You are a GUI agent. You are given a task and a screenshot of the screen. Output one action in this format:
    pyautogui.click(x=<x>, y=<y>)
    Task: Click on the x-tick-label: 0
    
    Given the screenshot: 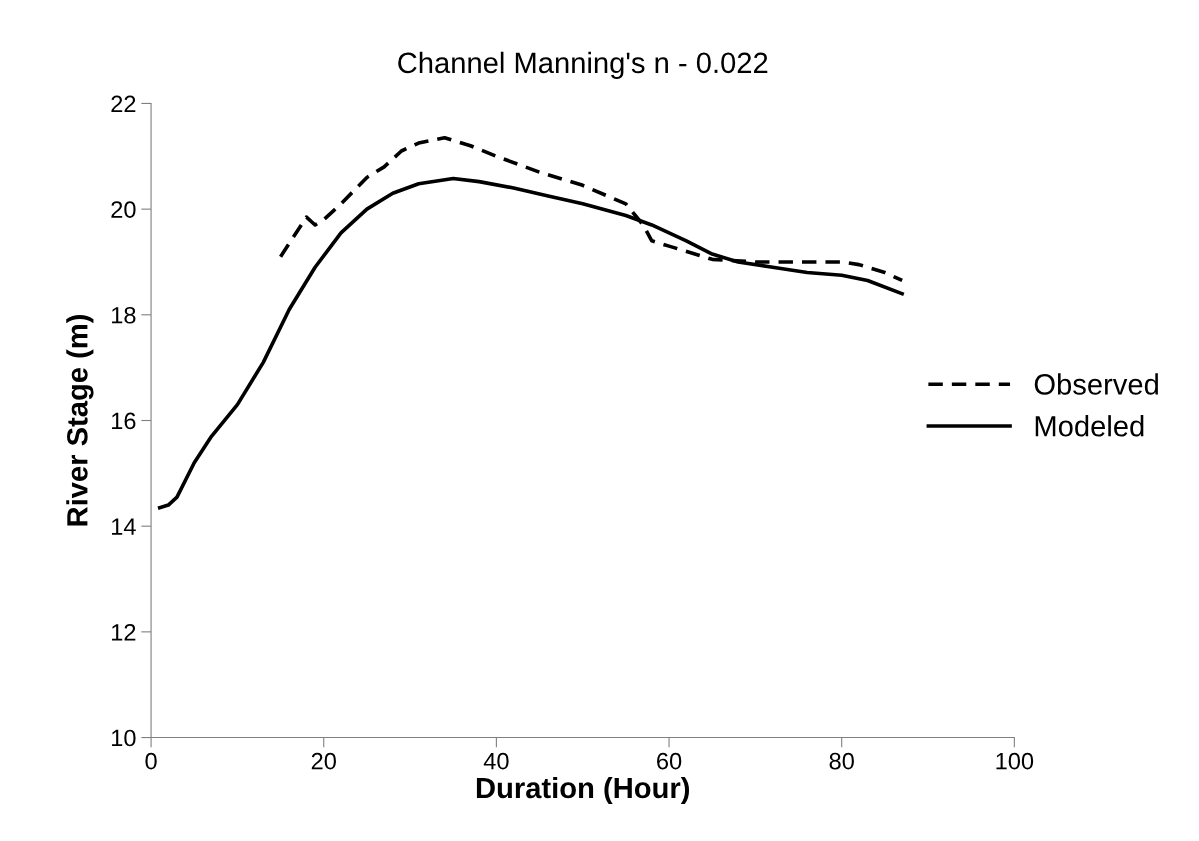 What is the action you would take?
    pyautogui.click(x=151, y=761)
    